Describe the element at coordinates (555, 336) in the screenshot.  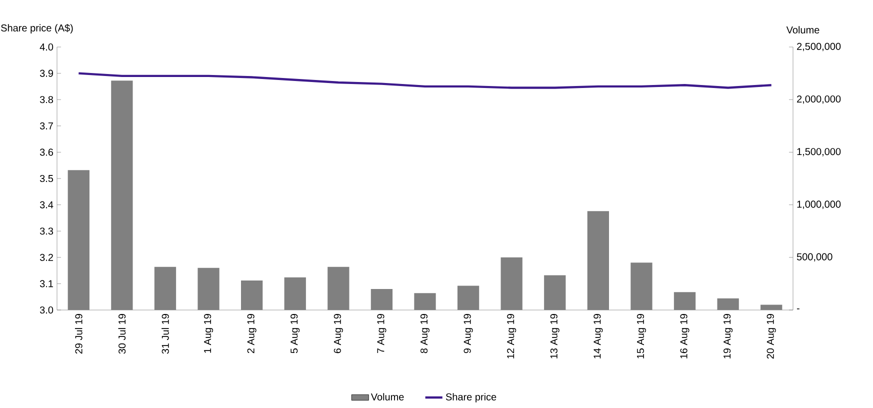
I see `x-tick-label: 13 Aug 19` at that location.